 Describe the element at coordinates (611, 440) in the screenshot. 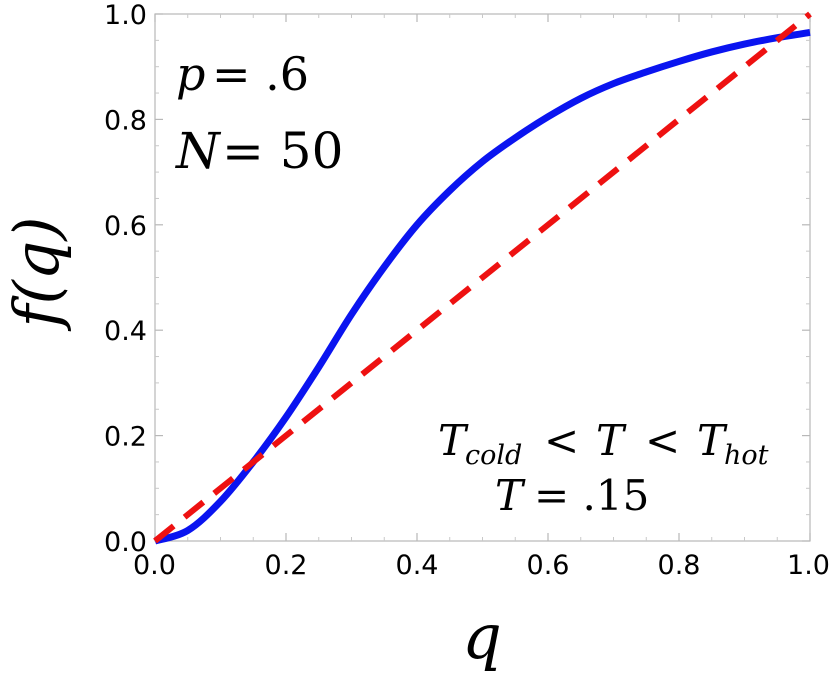

I see `annotation-t-mid: T` at that location.